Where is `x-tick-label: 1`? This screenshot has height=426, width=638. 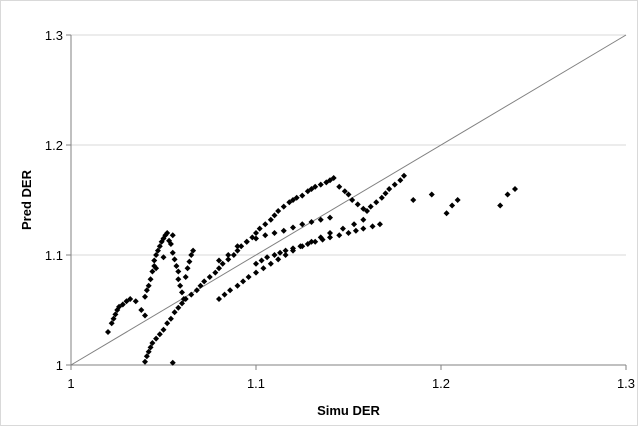
x-tick-label: 1 is located at coordinates (70, 383).